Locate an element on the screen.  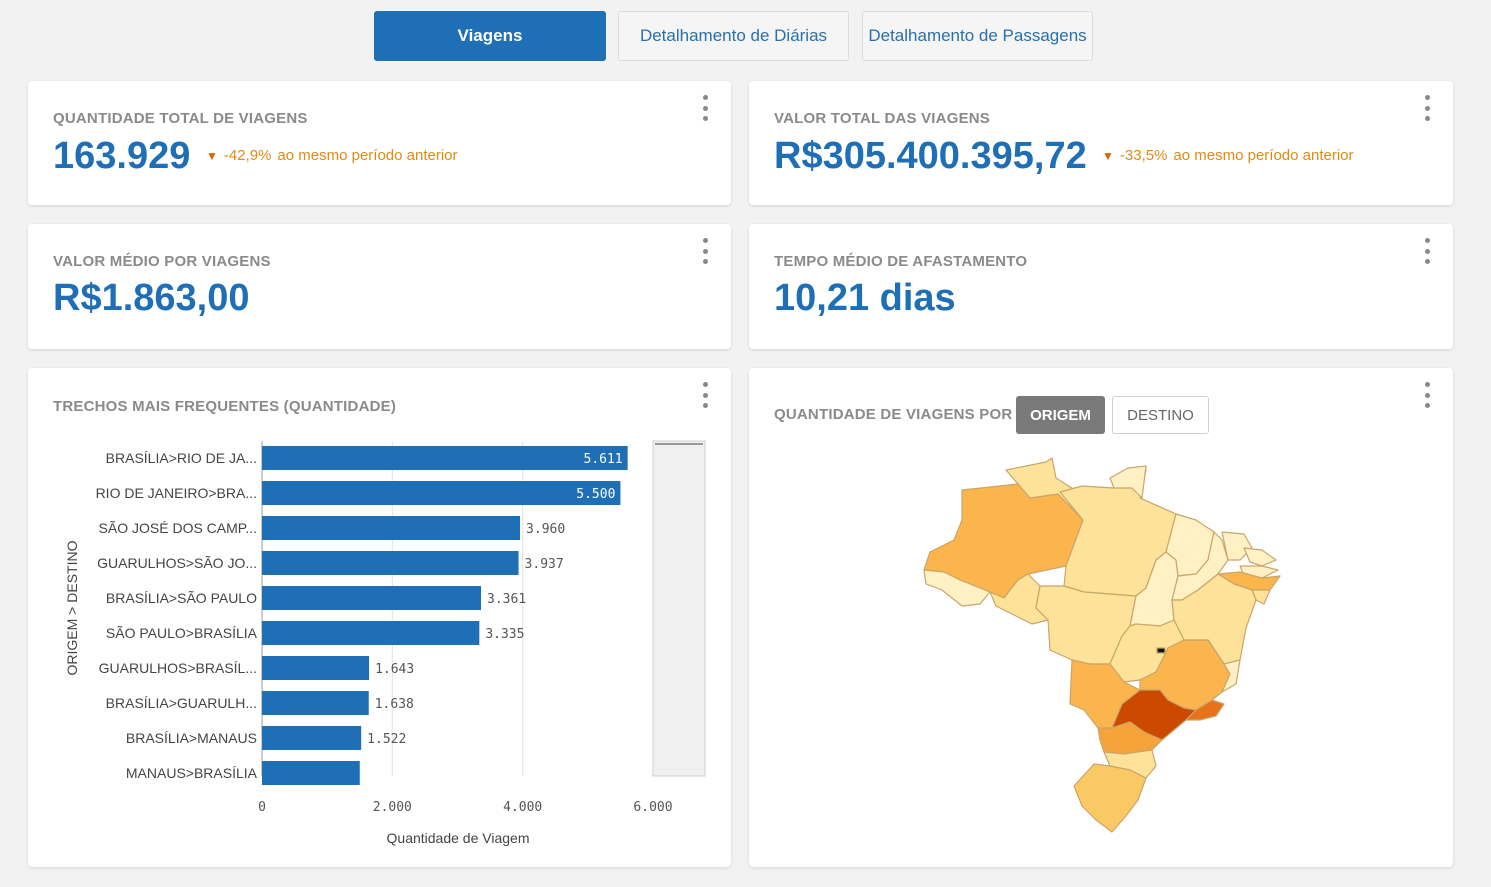
chart-x-tick: 4.000 is located at coordinates (522, 807).